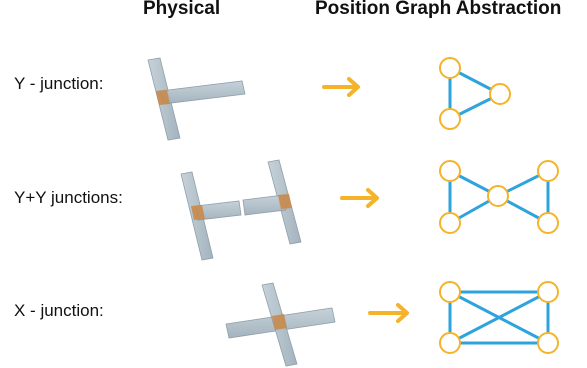 The height and width of the screenshot is (368, 587). I want to click on physical-x-junction, so click(280, 324).